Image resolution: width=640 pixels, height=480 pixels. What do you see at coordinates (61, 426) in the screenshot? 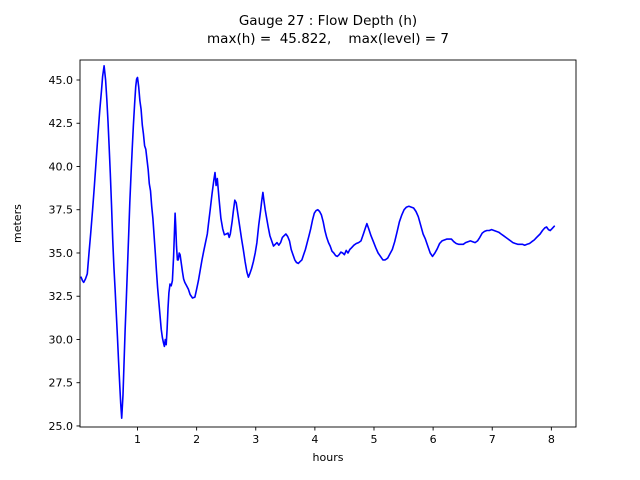
I see `y-tick-label: 25.0` at bounding box center [61, 426].